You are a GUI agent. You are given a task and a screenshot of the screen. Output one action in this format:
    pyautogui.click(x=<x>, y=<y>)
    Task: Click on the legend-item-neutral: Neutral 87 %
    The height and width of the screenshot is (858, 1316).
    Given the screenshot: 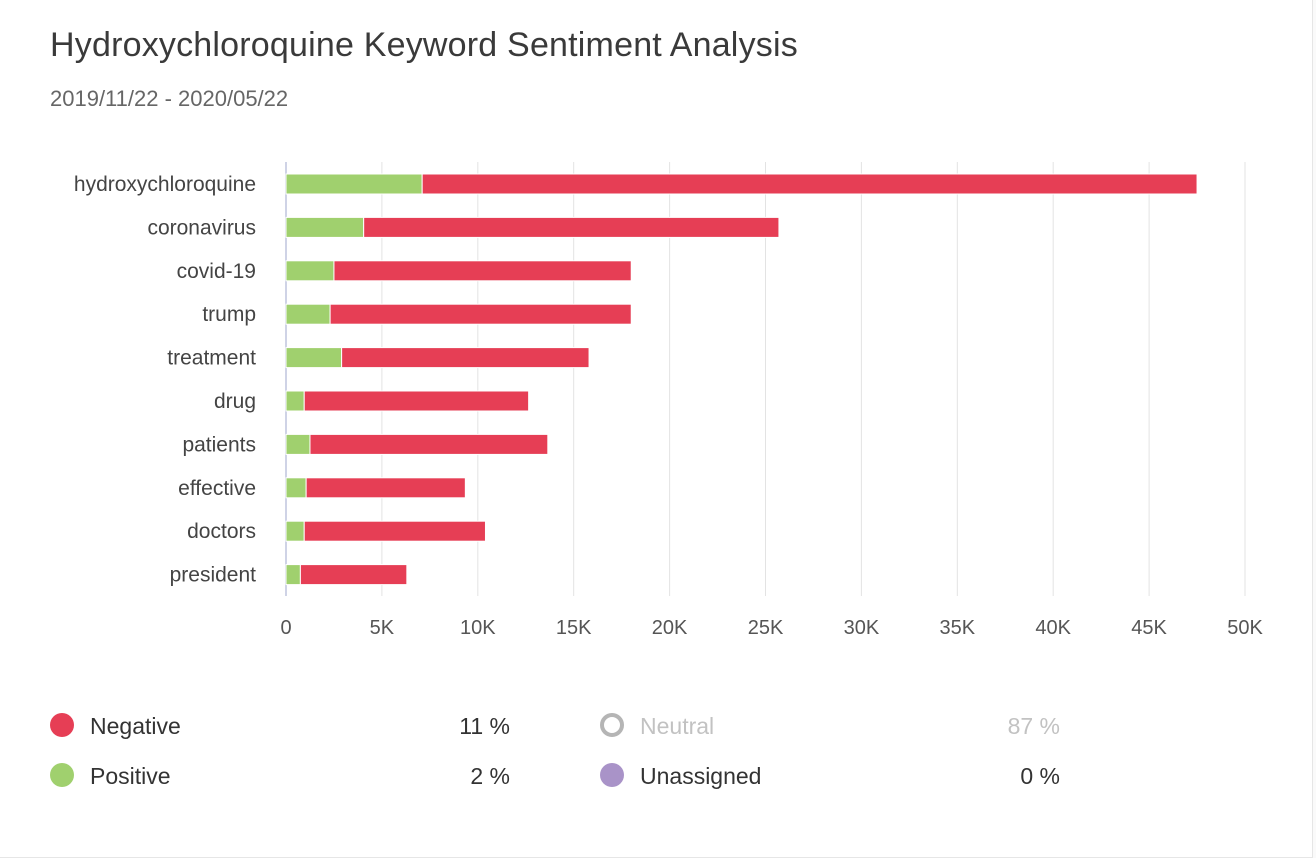 What is the action you would take?
    pyautogui.click(x=830, y=726)
    